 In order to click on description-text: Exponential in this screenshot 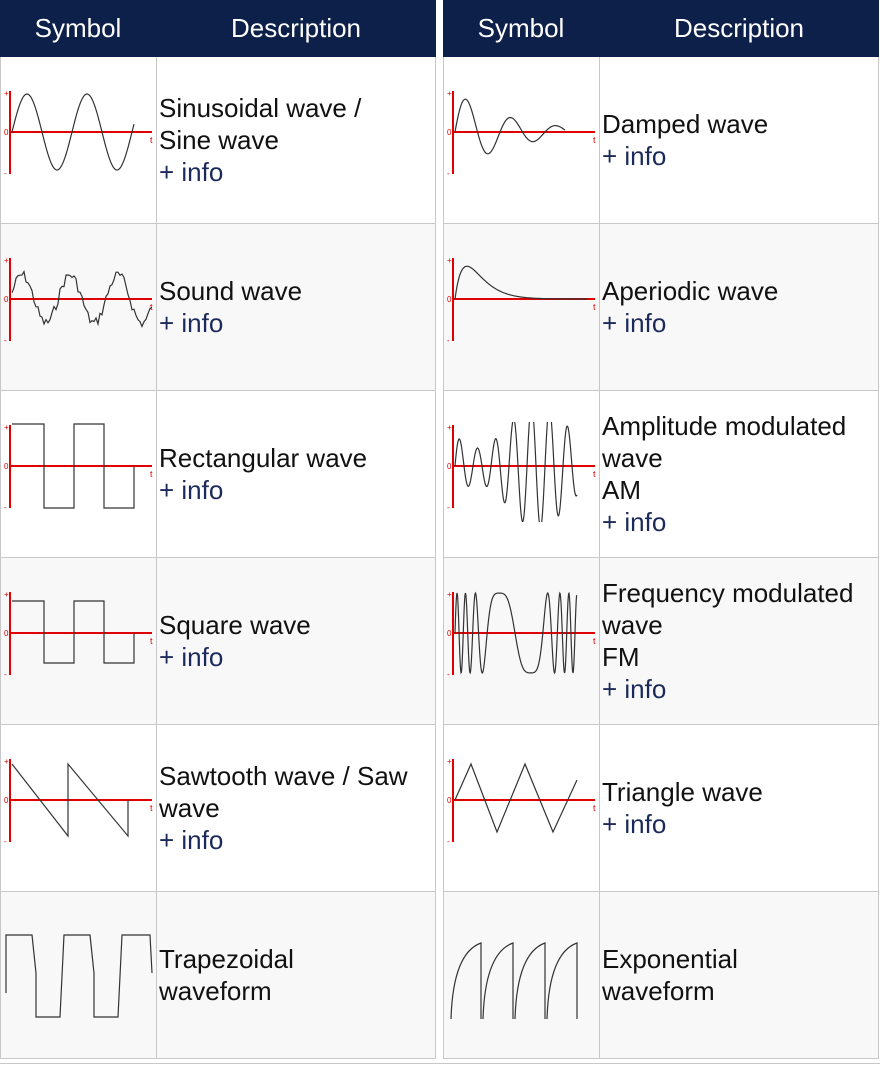, I will do `click(670, 959)`.